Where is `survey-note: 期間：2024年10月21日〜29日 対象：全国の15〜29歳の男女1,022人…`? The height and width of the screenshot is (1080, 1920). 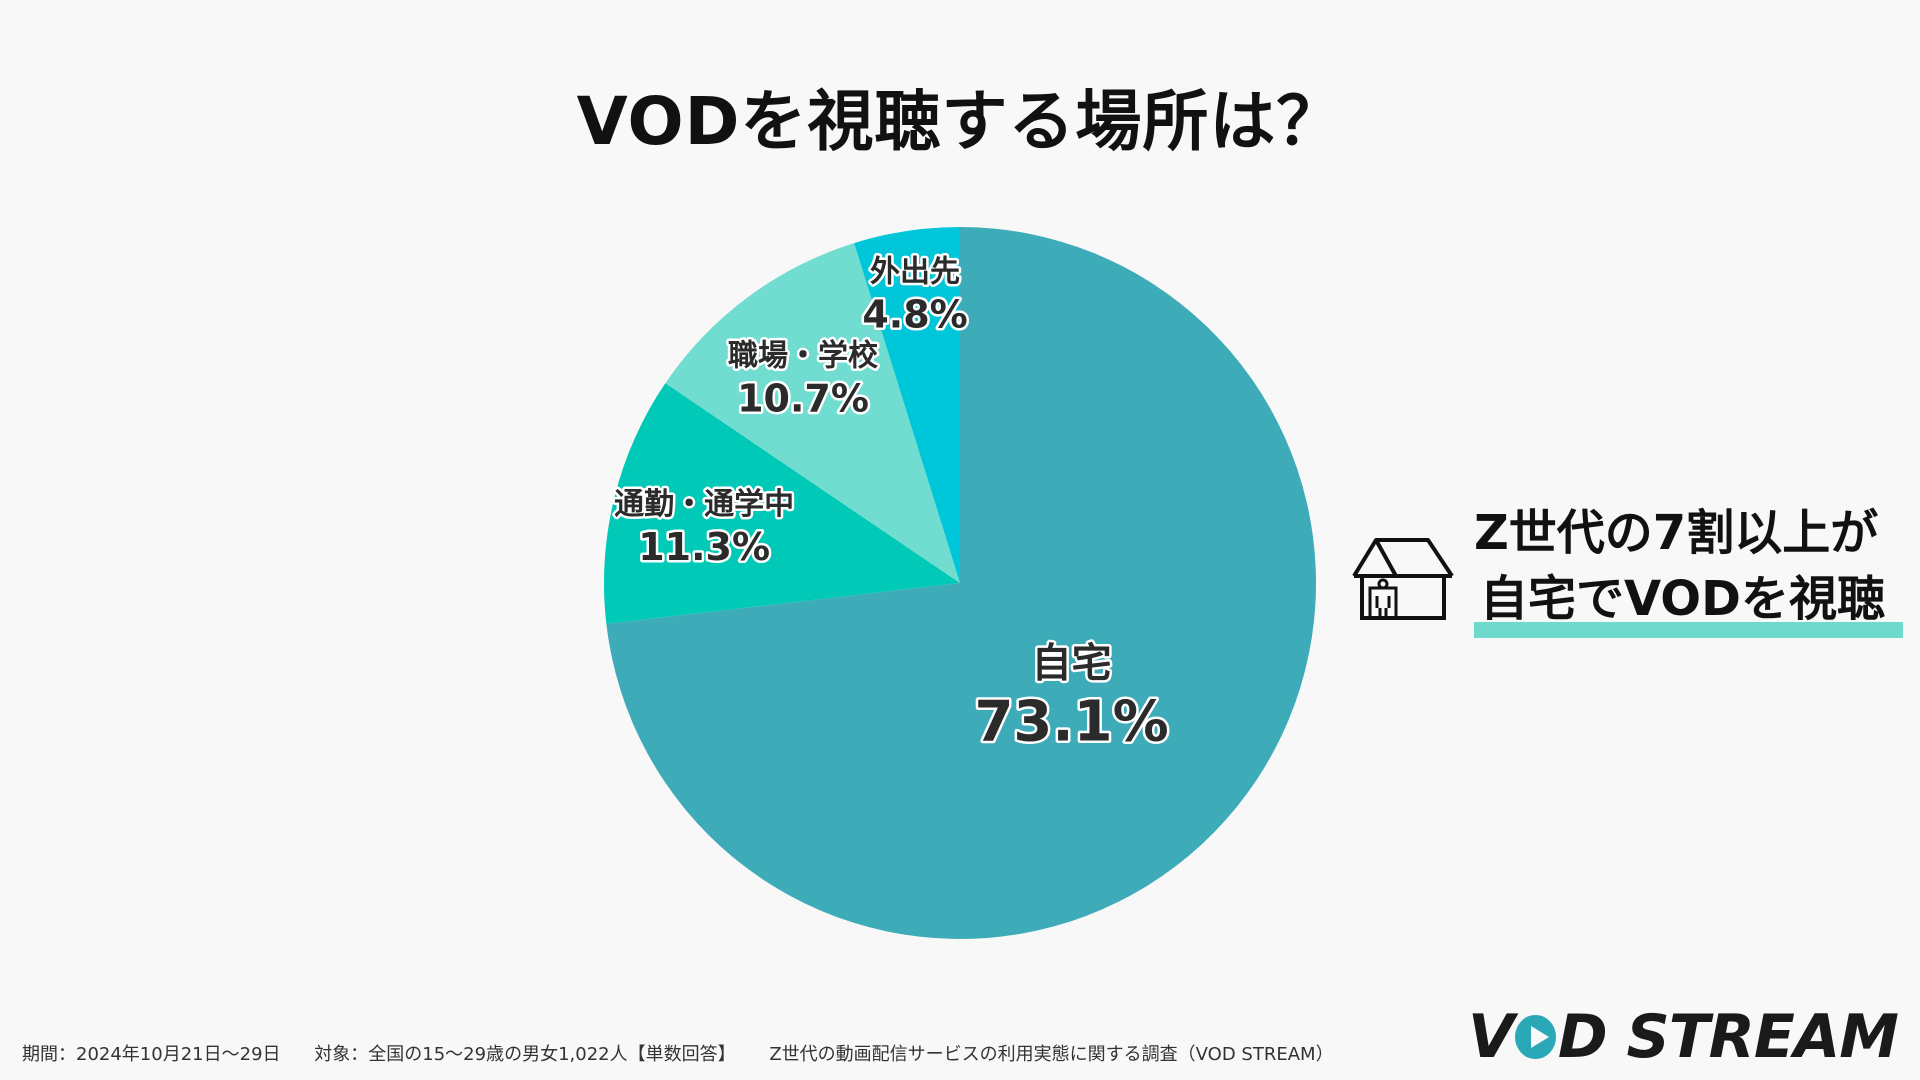
survey-note: 期間：2024年10月21日〜29日 対象：全国の15〜29歳の男女1,022人… is located at coordinates (692, 1053).